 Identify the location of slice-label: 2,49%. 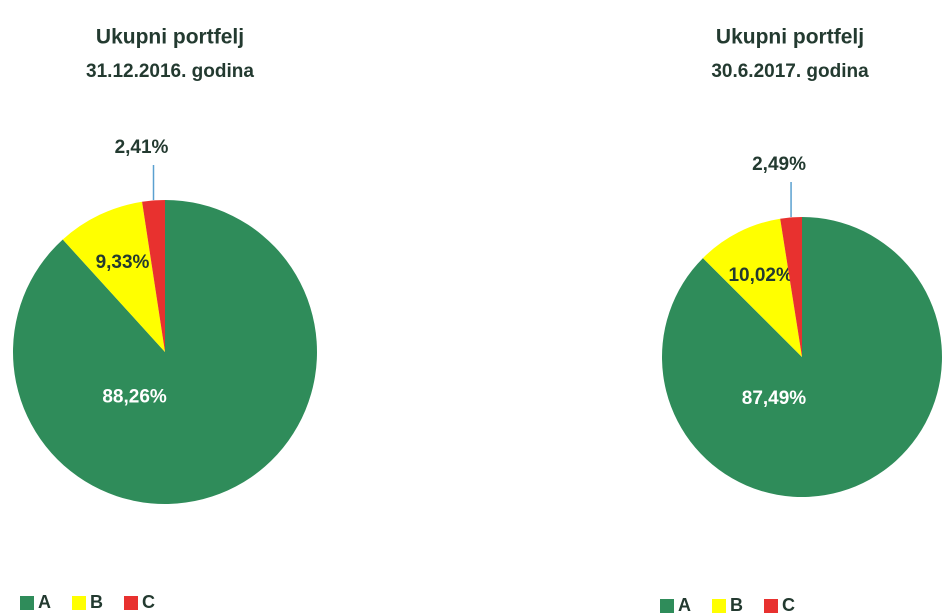
(779, 164).